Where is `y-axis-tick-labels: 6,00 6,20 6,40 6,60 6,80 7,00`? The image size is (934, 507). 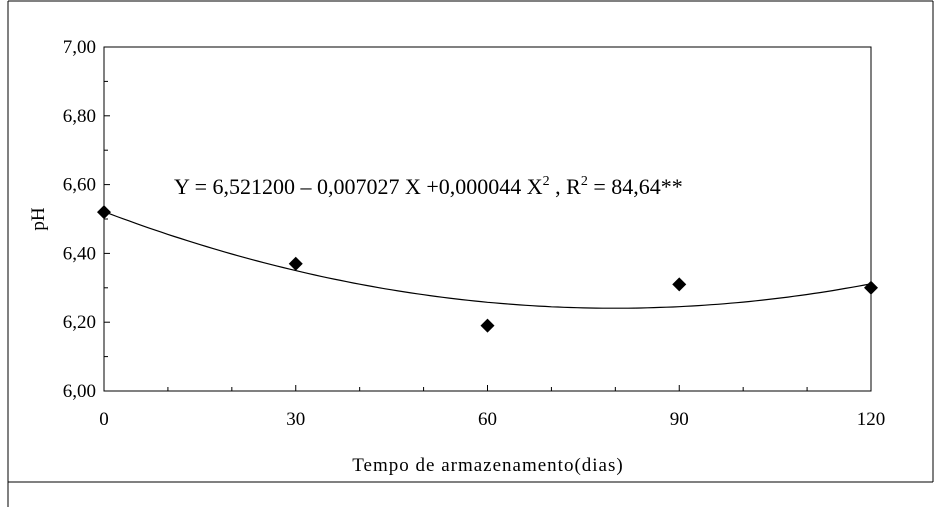
y-axis-tick-labels: 6,00 6,20 6,40 6,60 6,80 7,00 is located at coordinates (79, 219).